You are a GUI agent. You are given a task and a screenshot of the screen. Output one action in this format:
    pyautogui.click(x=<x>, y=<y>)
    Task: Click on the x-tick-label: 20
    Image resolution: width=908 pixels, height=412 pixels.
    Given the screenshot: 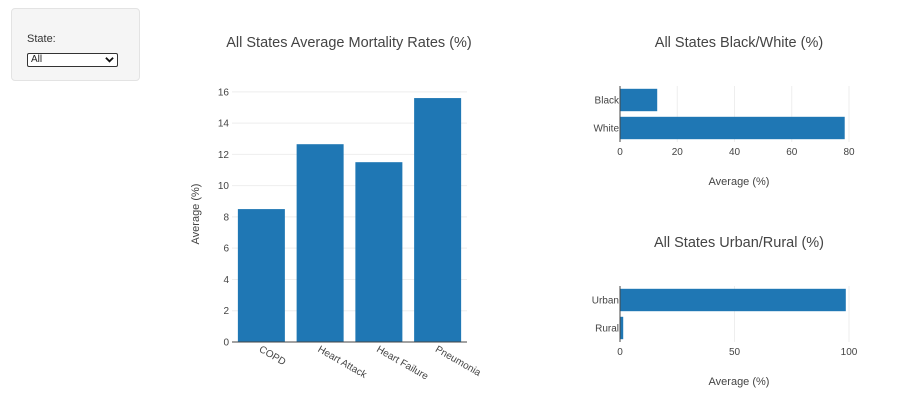 What is the action you would take?
    pyautogui.click(x=678, y=152)
    